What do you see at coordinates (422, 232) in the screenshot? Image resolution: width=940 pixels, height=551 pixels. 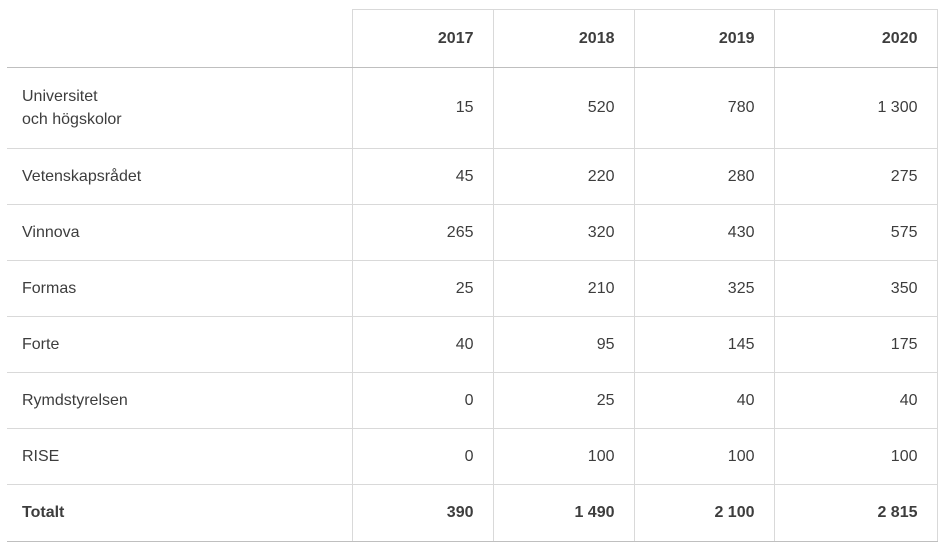 I see `value-cell: 265` at bounding box center [422, 232].